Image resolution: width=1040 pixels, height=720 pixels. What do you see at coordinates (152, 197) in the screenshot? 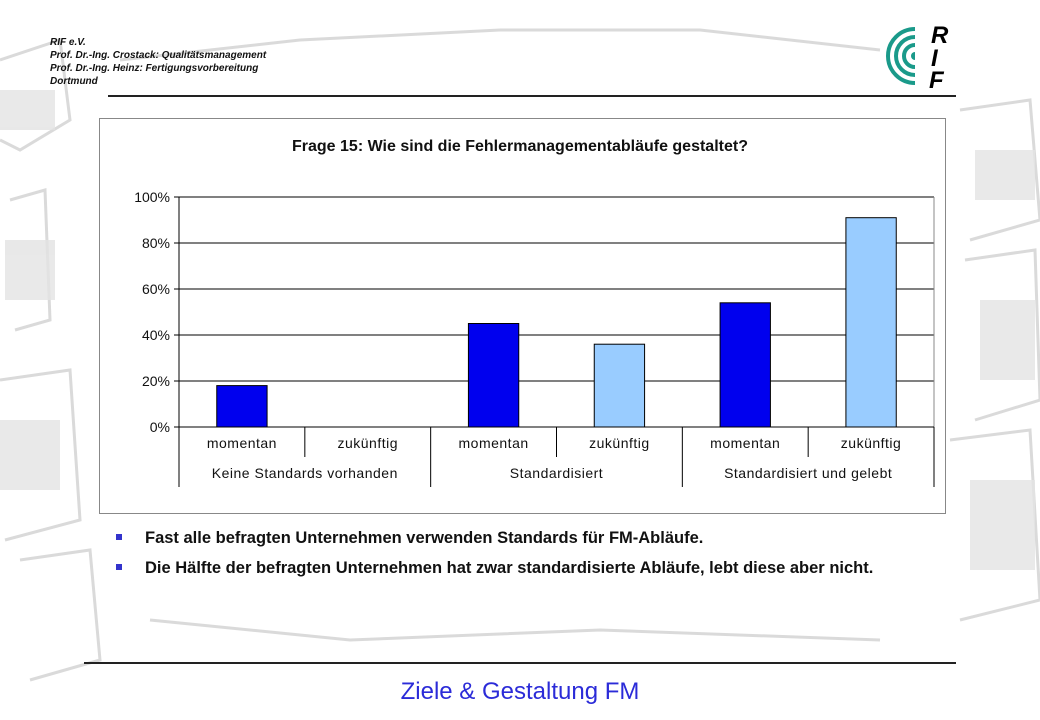
I see `y-tick-label: 100%` at bounding box center [152, 197].